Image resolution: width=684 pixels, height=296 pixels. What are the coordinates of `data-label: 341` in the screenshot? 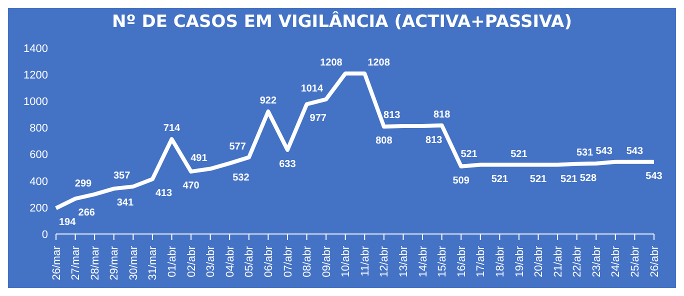 It's located at (125, 203).